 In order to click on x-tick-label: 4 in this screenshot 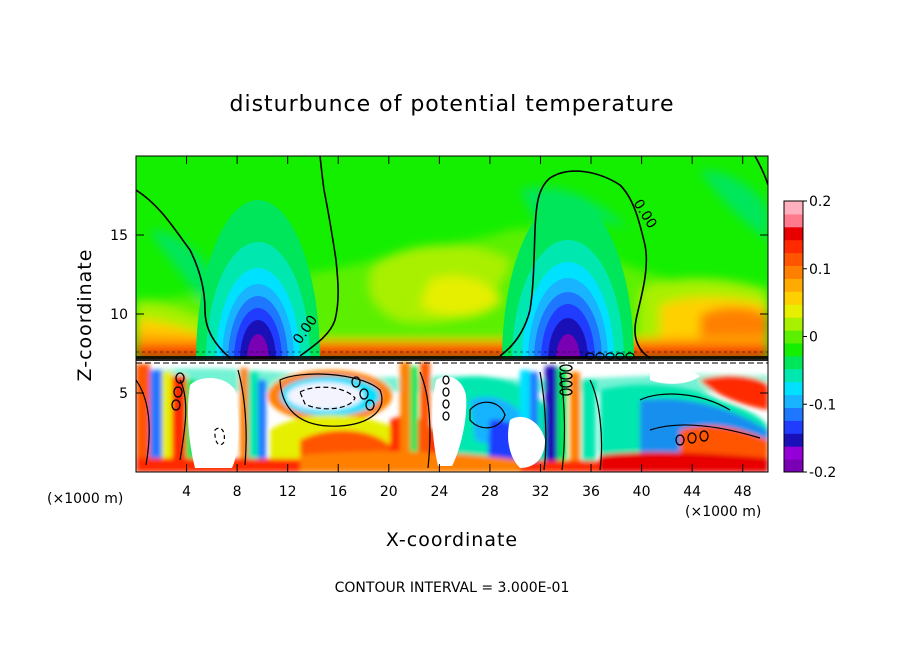, I will do `click(186, 492)`.